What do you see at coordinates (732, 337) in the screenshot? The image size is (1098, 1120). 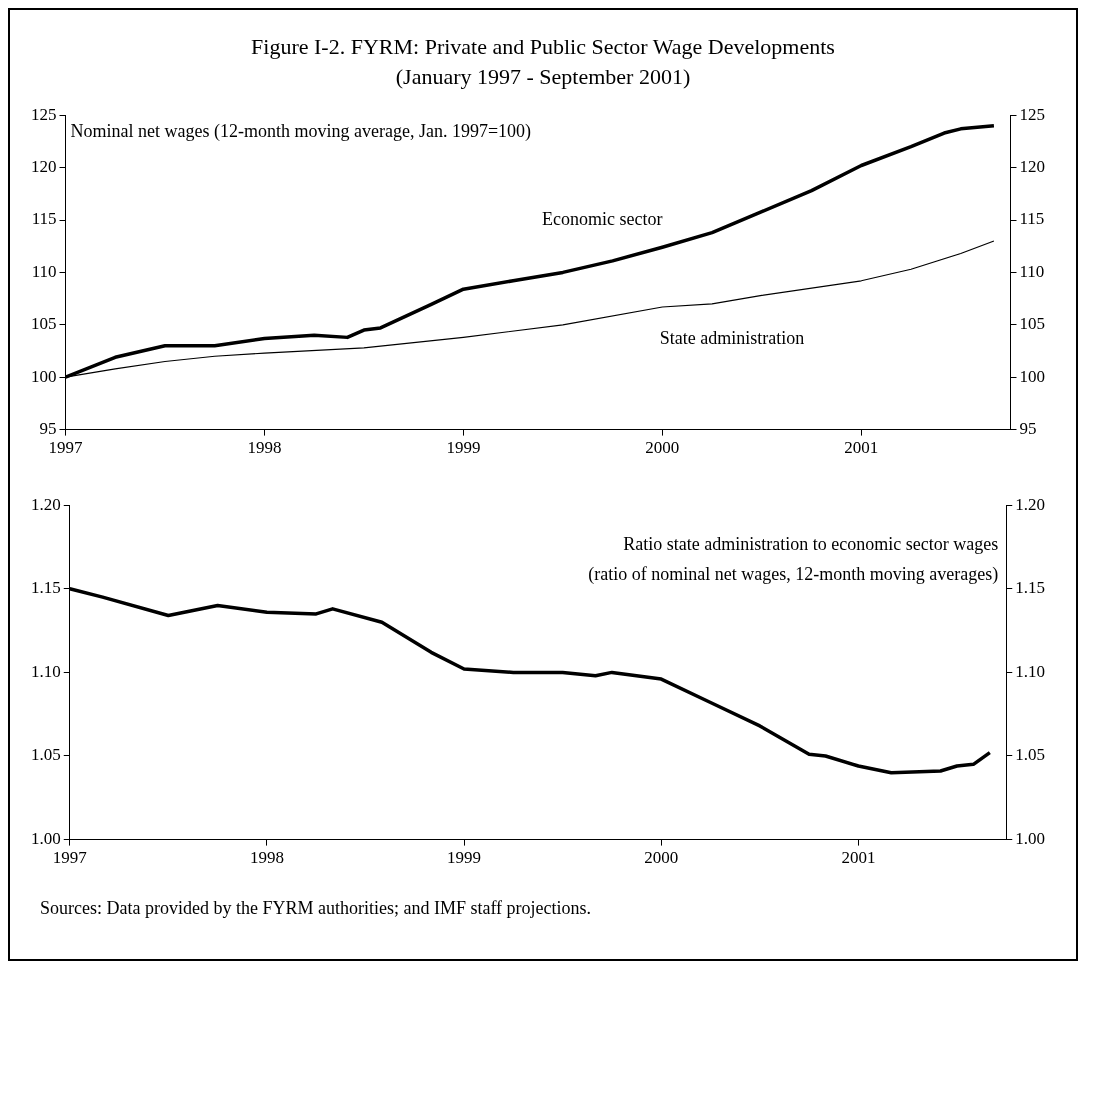 I see `series-label: State administration` at bounding box center [732, 337].